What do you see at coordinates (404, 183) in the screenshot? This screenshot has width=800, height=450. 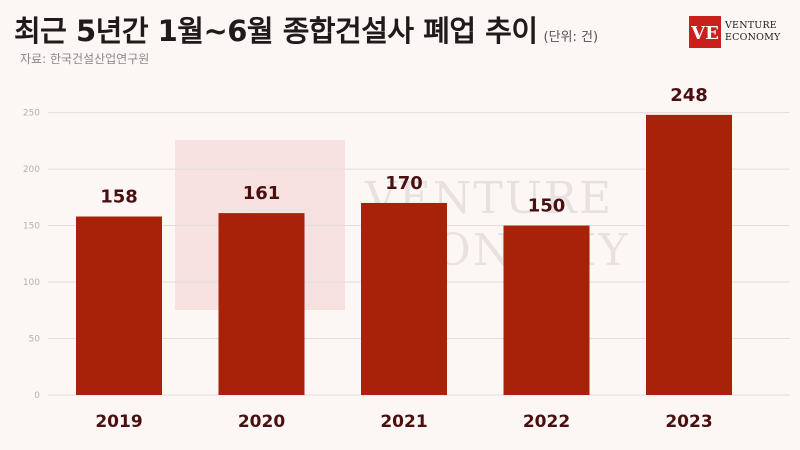 I see `data-label-2021: 170` at bounding box center [404, 183].